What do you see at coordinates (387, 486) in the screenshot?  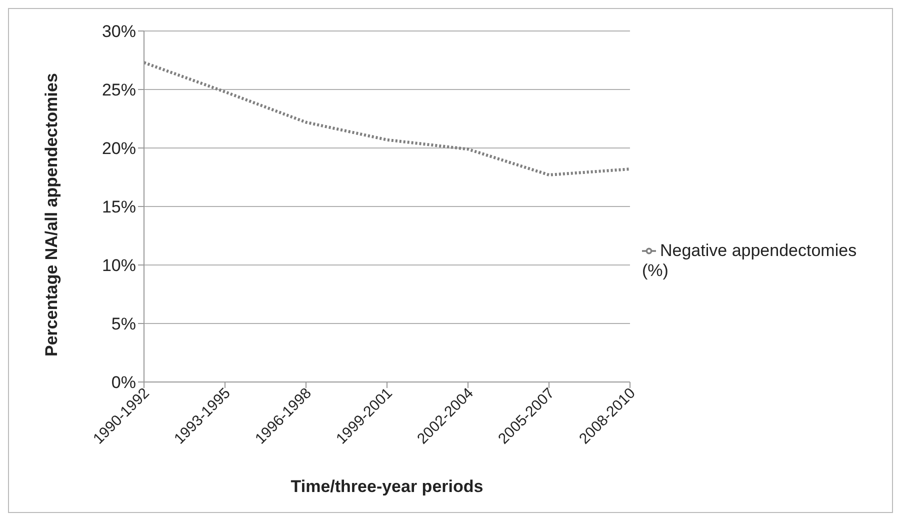 I see `x-axis-title: Time/three-year periods` at bounding box center [387, 486].